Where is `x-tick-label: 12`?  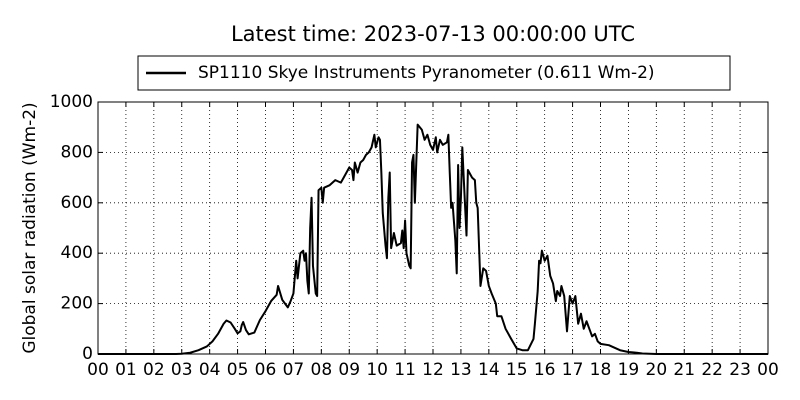 x-tick-label: 12 is located at coordinates (433, 370).